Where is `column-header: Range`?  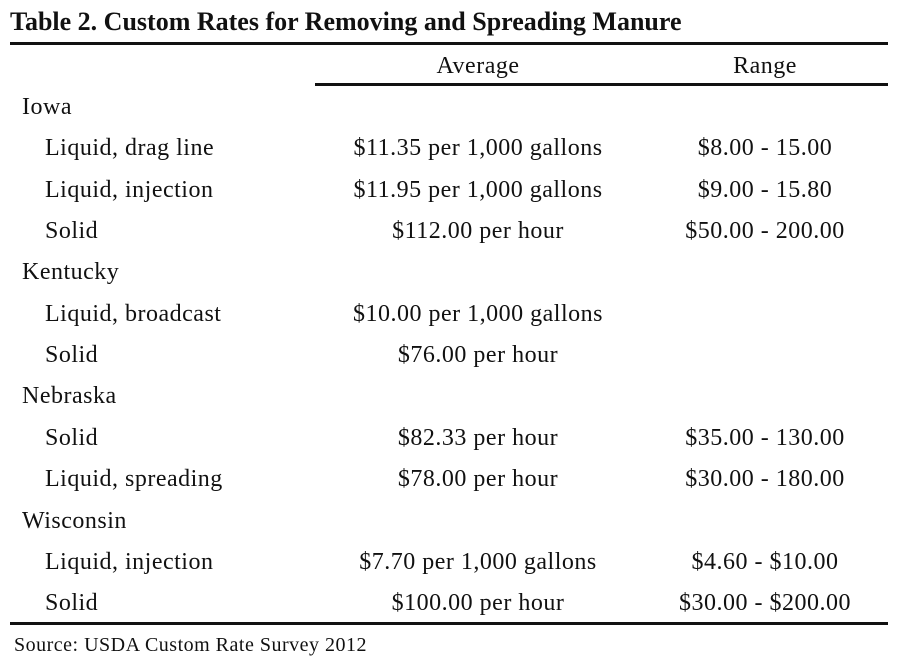 column-header: Range is located at coordinates (765, 66).